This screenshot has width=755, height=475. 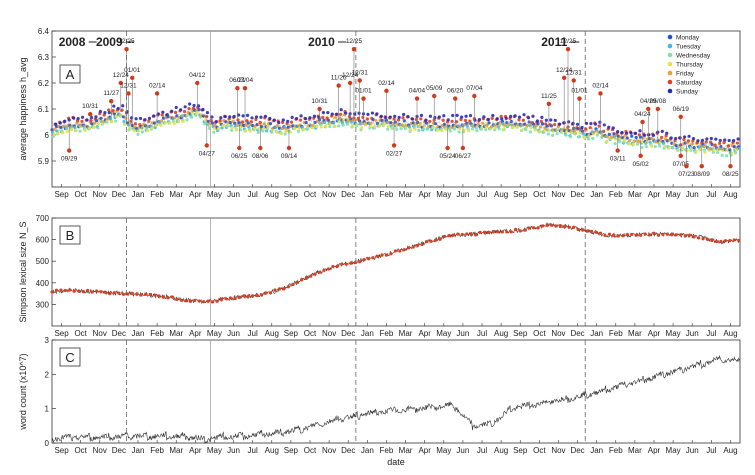 I want to click on panel-a-xtick-label: Oct, so click(x=310, y=194).